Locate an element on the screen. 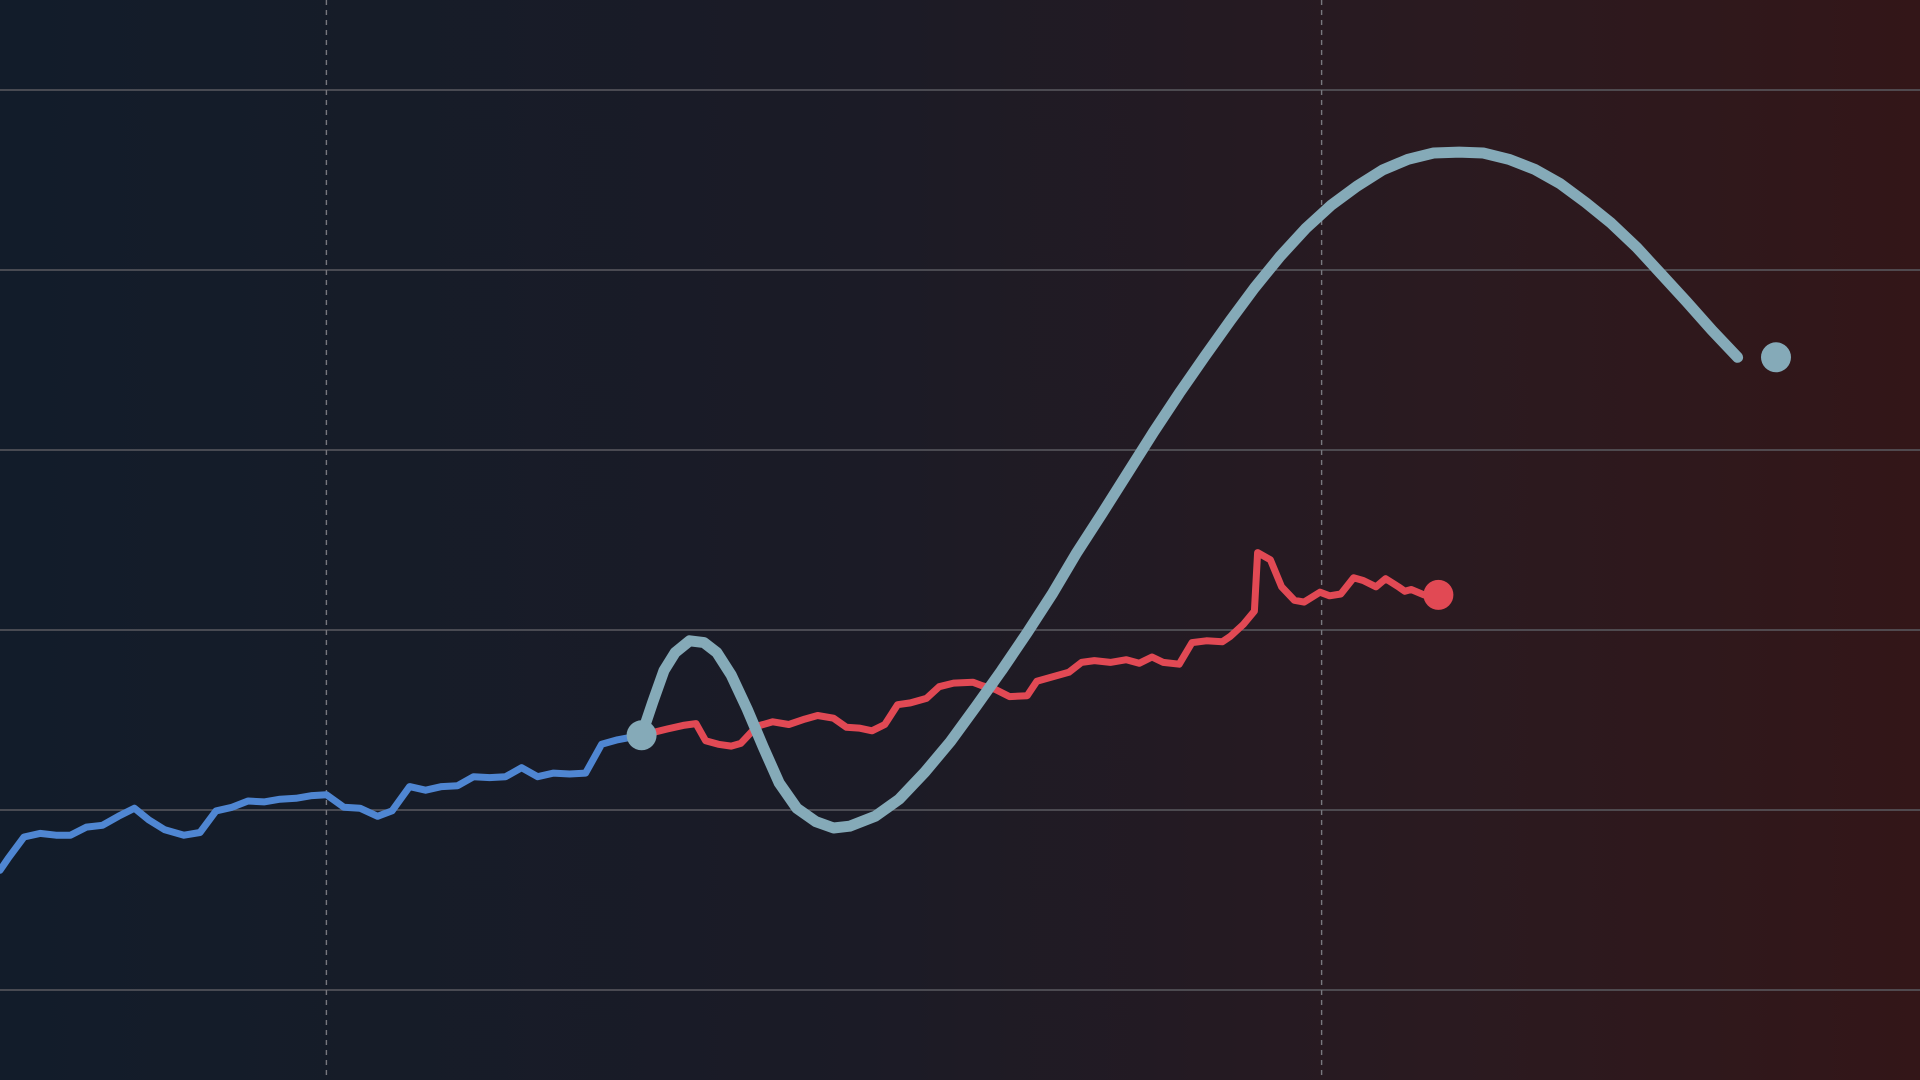 The image size is (1920, 1080). series-line-actual is located at coordinates (1033, 649).